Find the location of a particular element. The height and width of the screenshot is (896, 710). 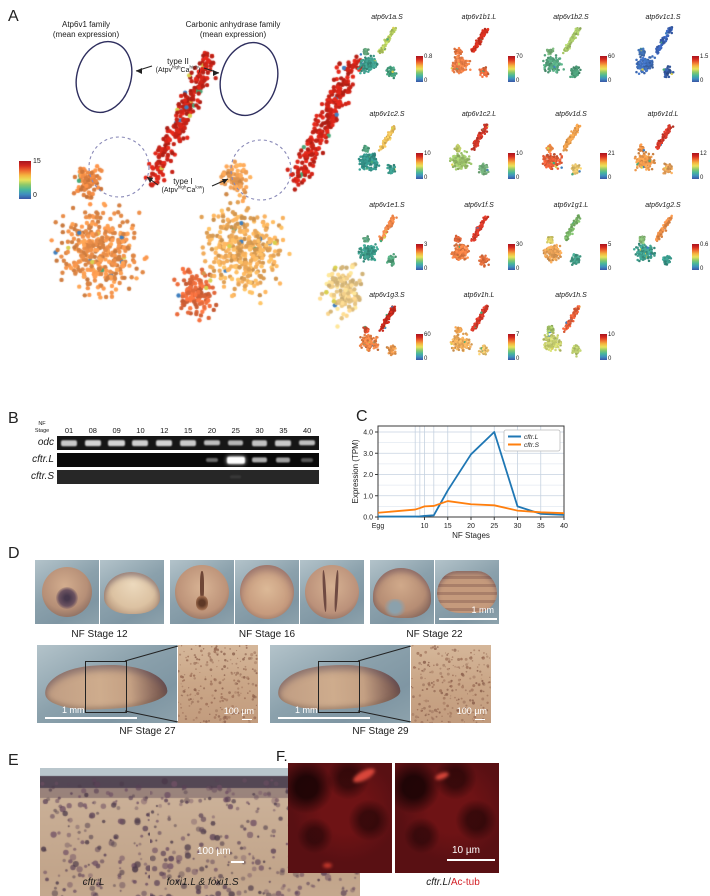

umap-cell-atp6v1c2.S: atp6v1c2.S 10 0 is located at coordinates (389, 156).